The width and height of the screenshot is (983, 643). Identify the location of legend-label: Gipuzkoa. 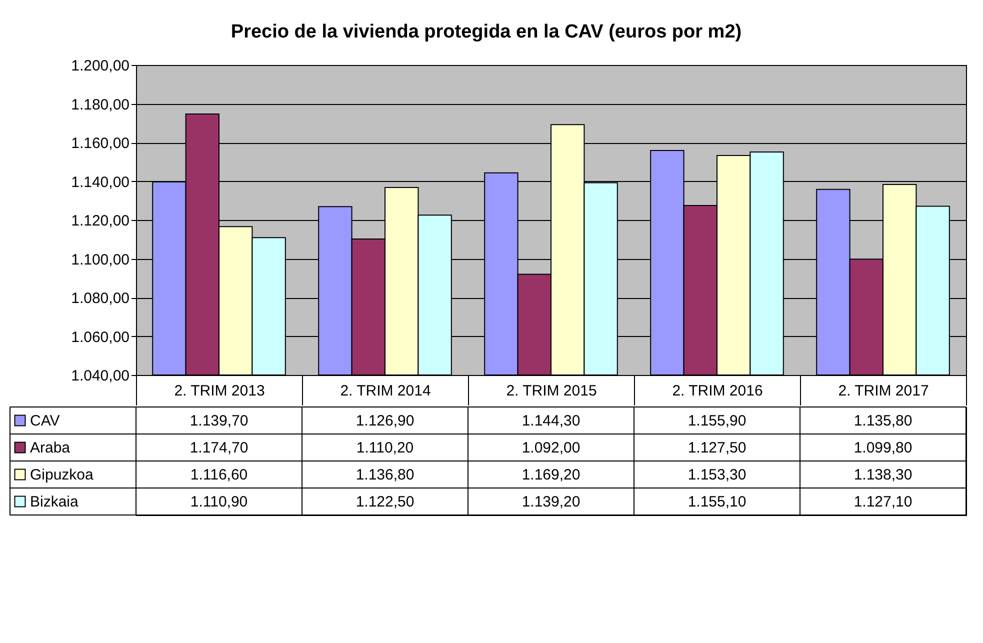
(62, 475).